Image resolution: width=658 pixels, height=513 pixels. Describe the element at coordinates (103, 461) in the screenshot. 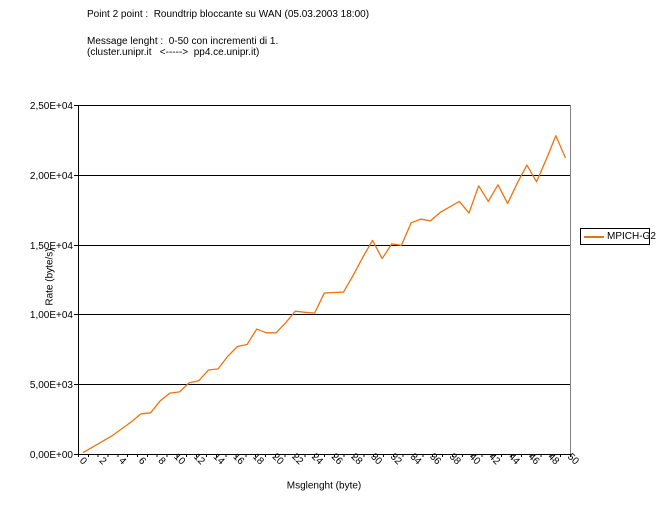

I see `x-tick-label: 2` at that location.